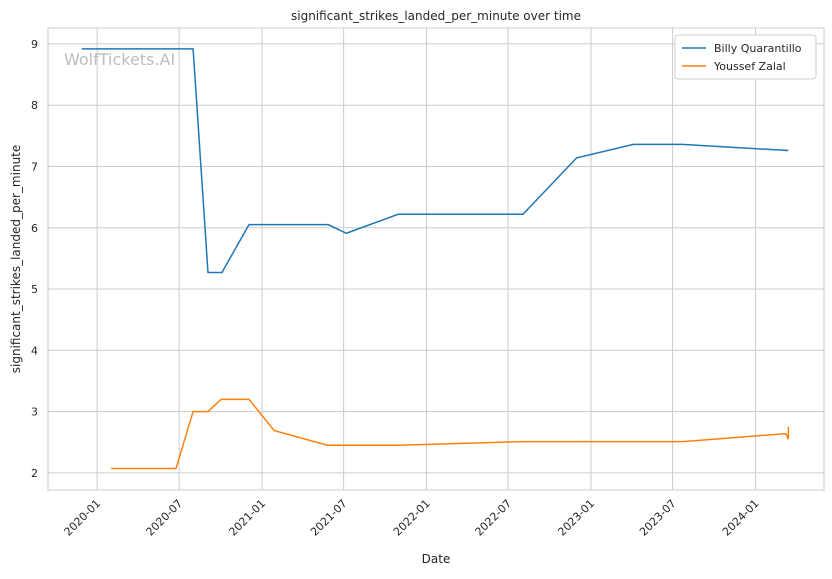 This screenshot has height=579, width=832. What do you see at coordinates (247, 518) in the screenshot?
I see `x-tick-label: 2021-01` at bounding box center [247, 518].